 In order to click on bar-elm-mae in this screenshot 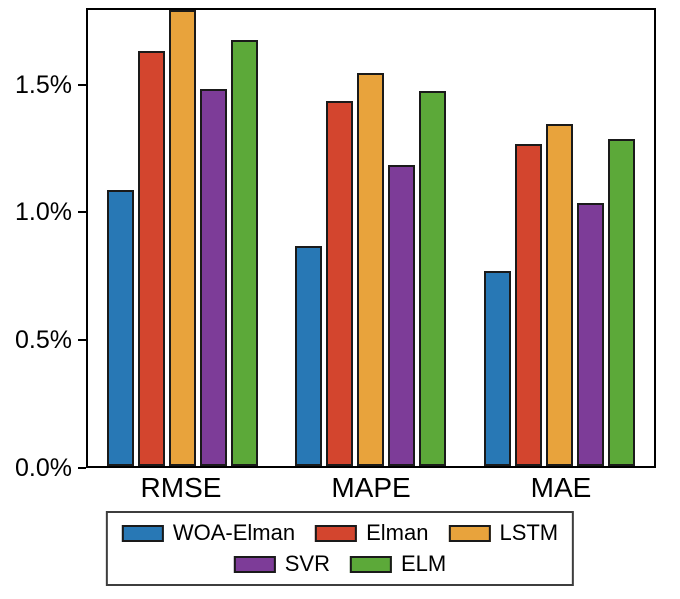, I will do `click(622, 302)`.